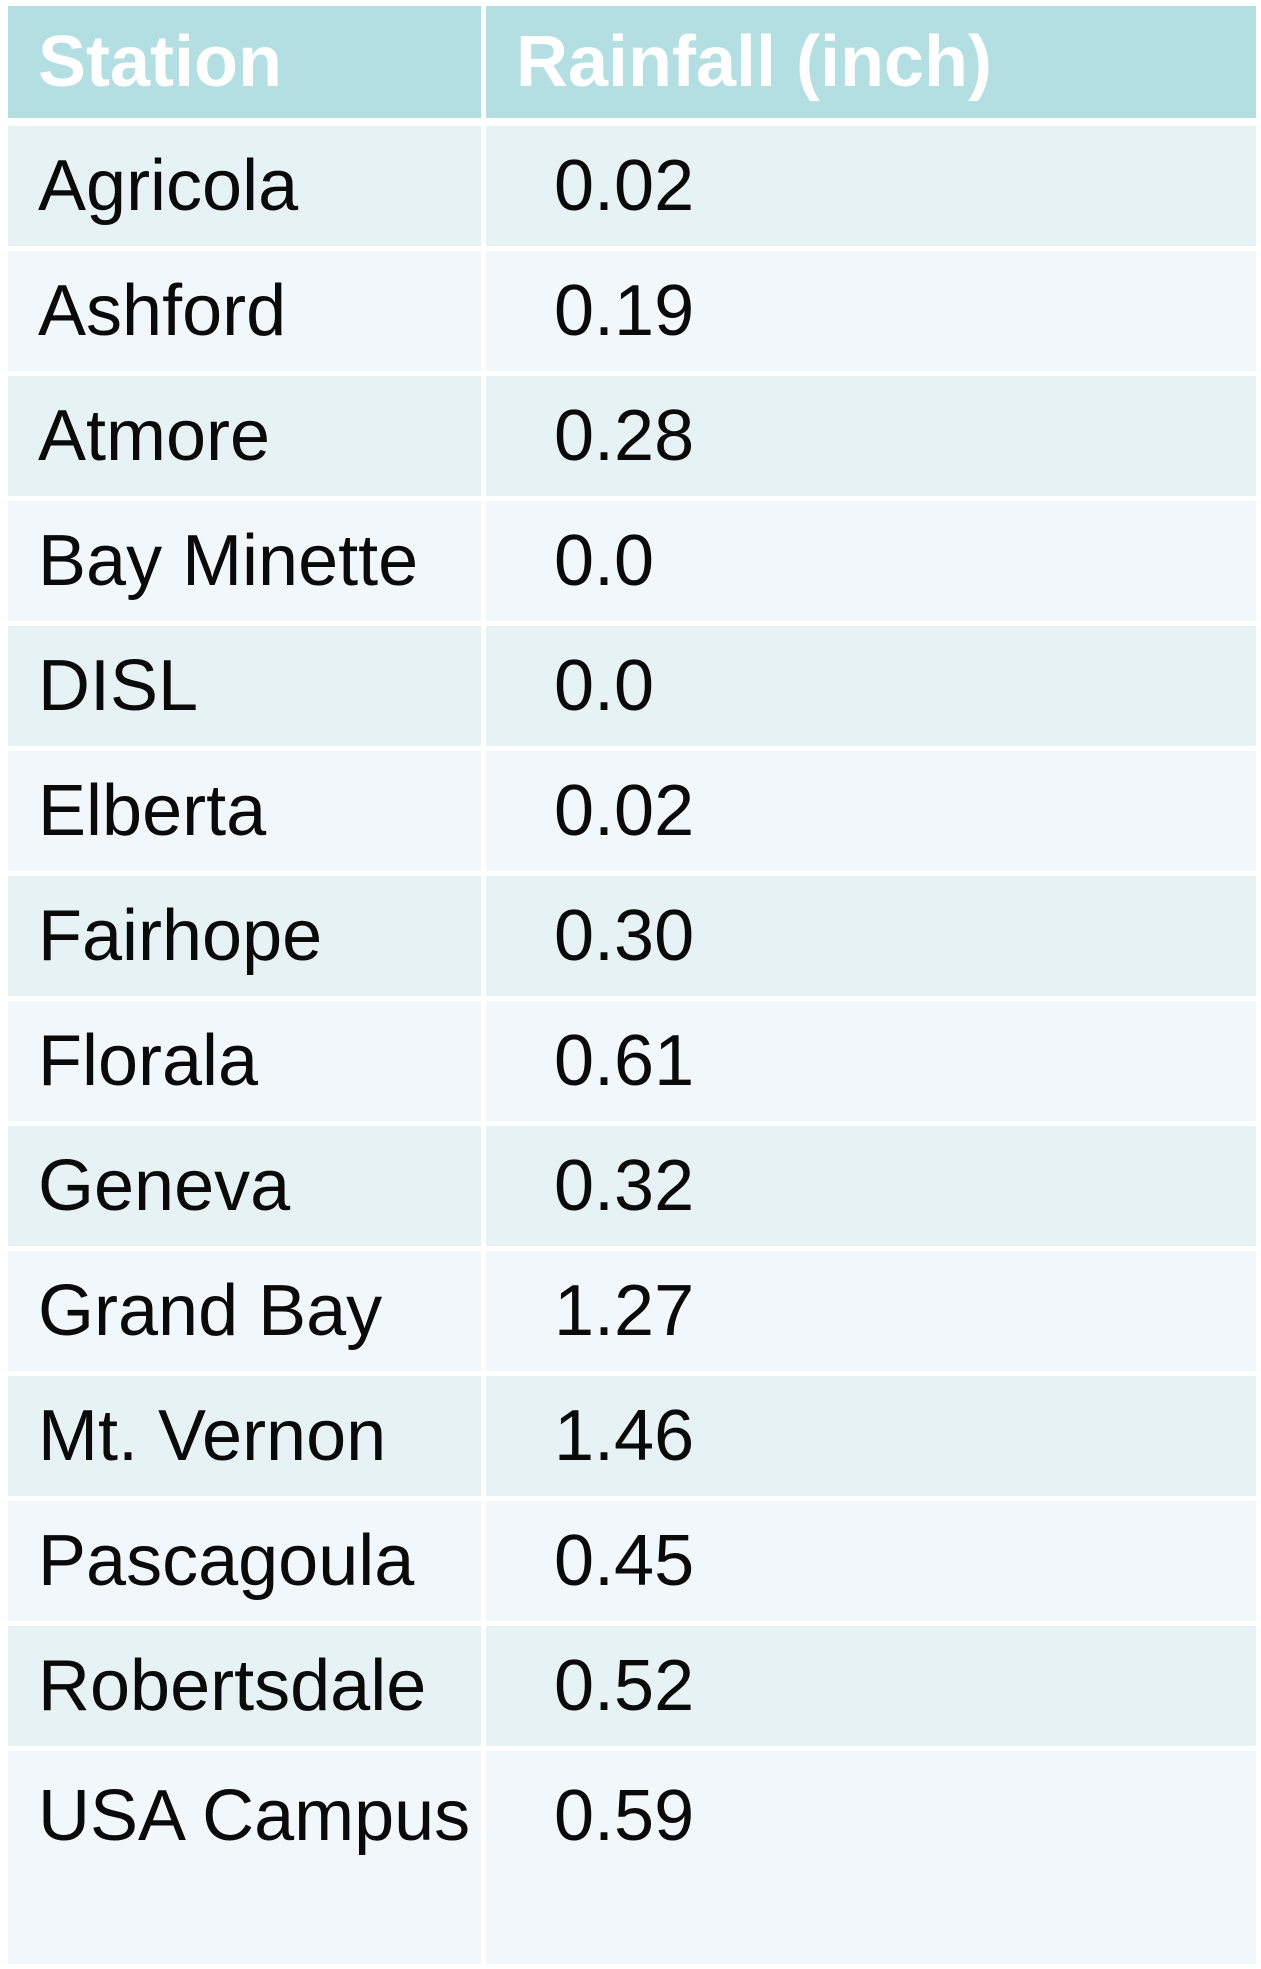  Describe the element at coordinates (624, 1686) in the screenshot. I see `rainfall-cell: 0.52` at that location.